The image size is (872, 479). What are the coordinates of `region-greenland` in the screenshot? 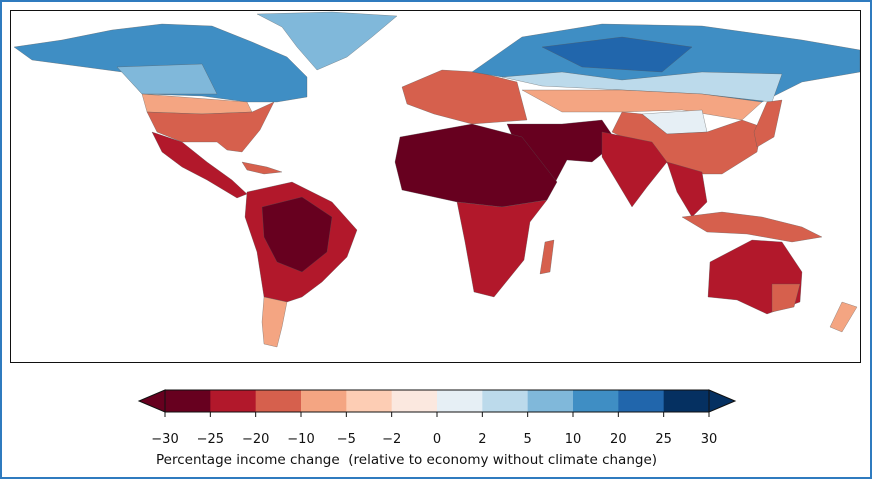 It's located at (327, 41).